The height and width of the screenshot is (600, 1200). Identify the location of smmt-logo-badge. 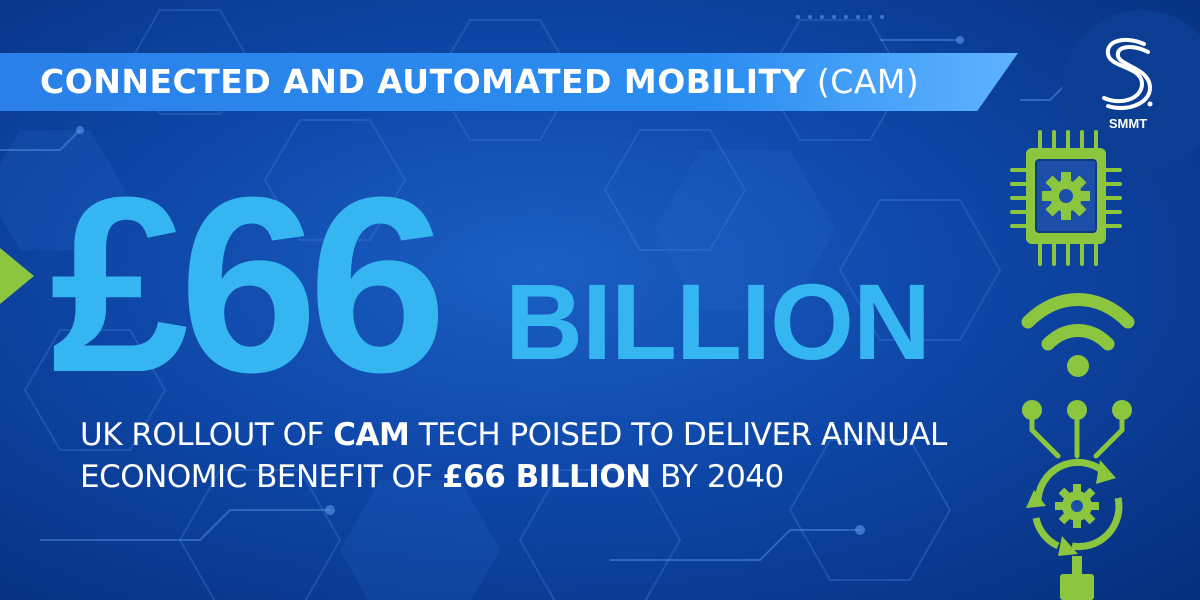
(1131, 90).